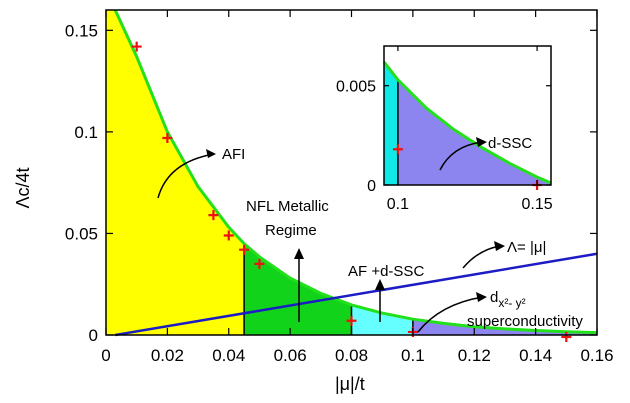 The width and height of the screenshot is (630, 403). I want to click on x-tick-label: 0.08, so click(351, 355).